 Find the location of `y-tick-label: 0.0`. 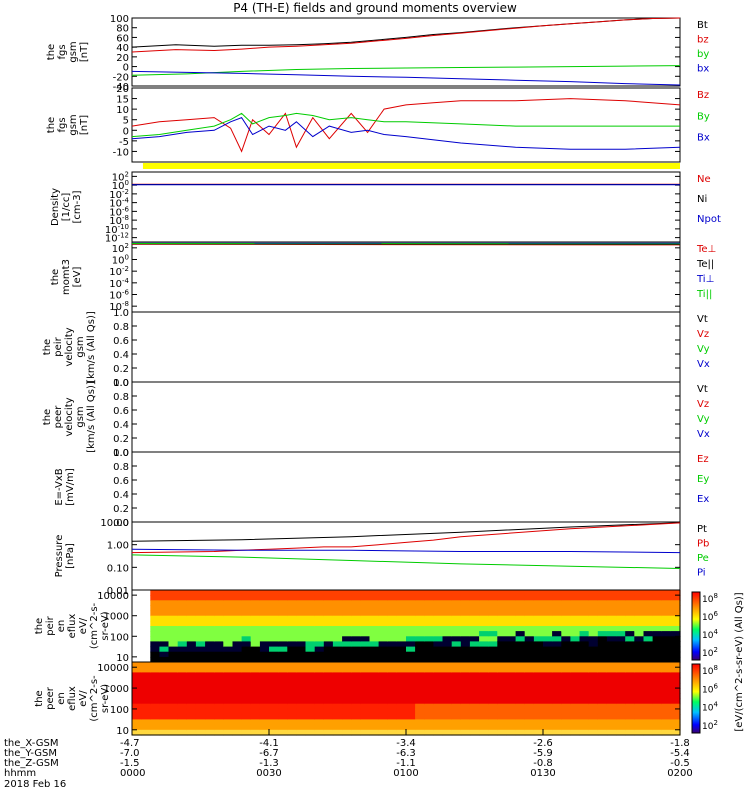

y-tick-label: 0.0 is located at coordinates (121, 453).